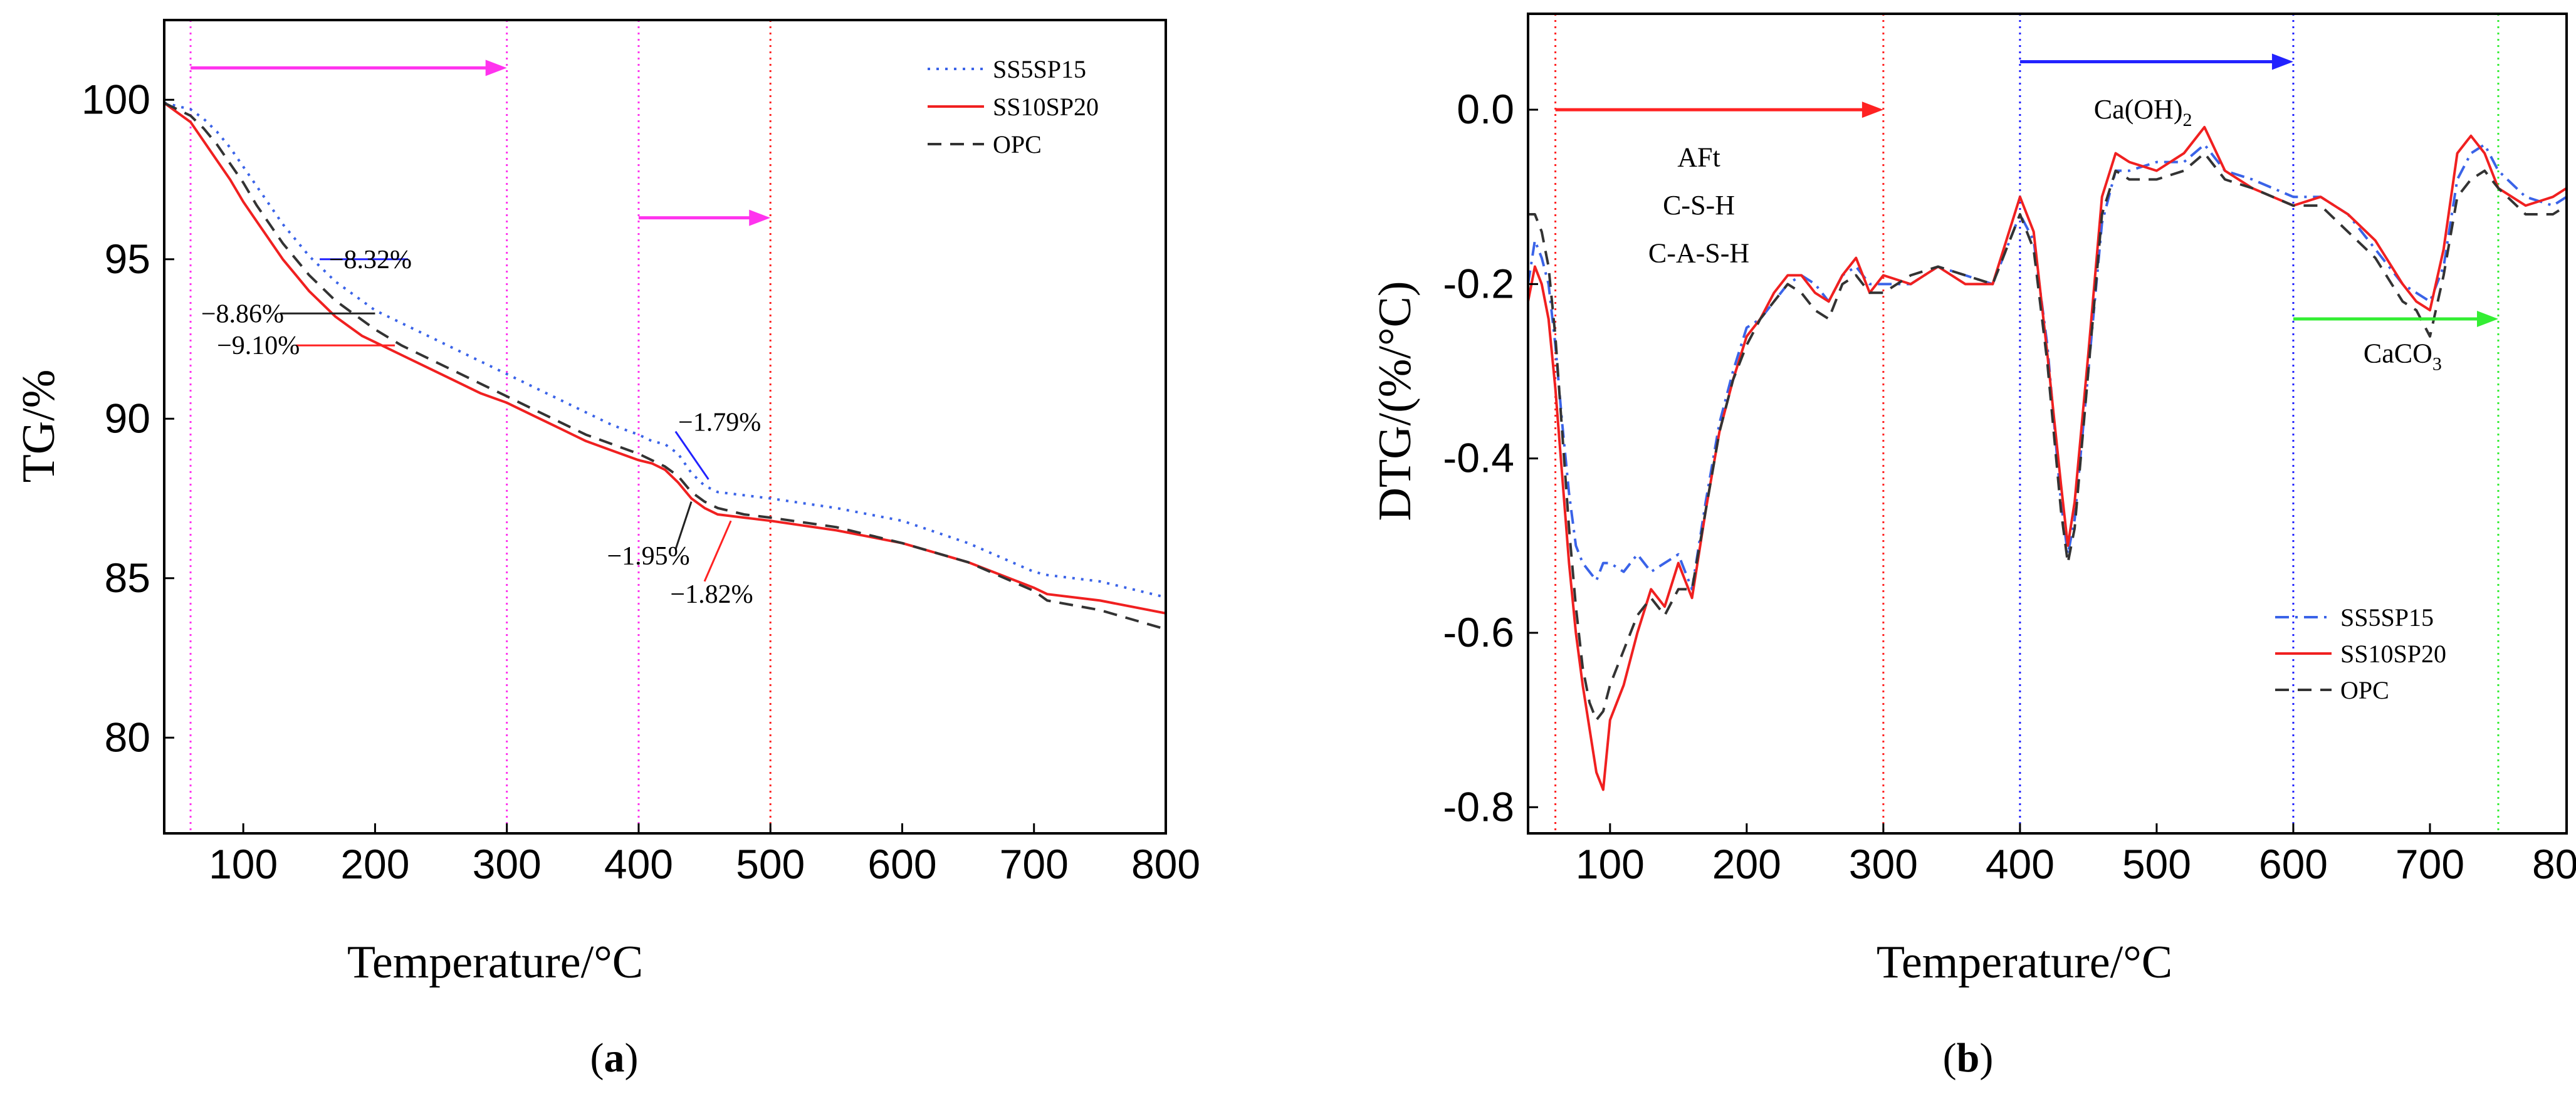 The height and width of the screenshot is (1094, 2576). Describe the element at coordinates (2364, 690) in the screenshot. I see `chart-b-legend-label-opc: OPC` at that location.